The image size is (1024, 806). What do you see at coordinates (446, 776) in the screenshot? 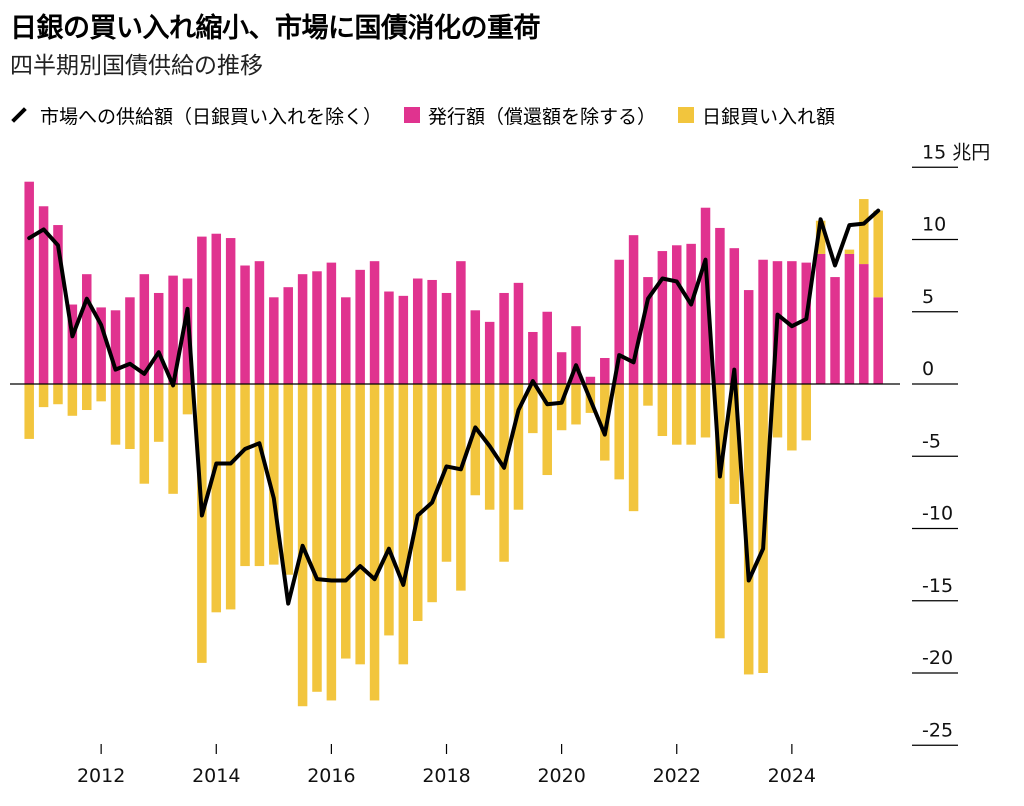
I see `x-tick-label: 2018` at bounding box center [446, 776].